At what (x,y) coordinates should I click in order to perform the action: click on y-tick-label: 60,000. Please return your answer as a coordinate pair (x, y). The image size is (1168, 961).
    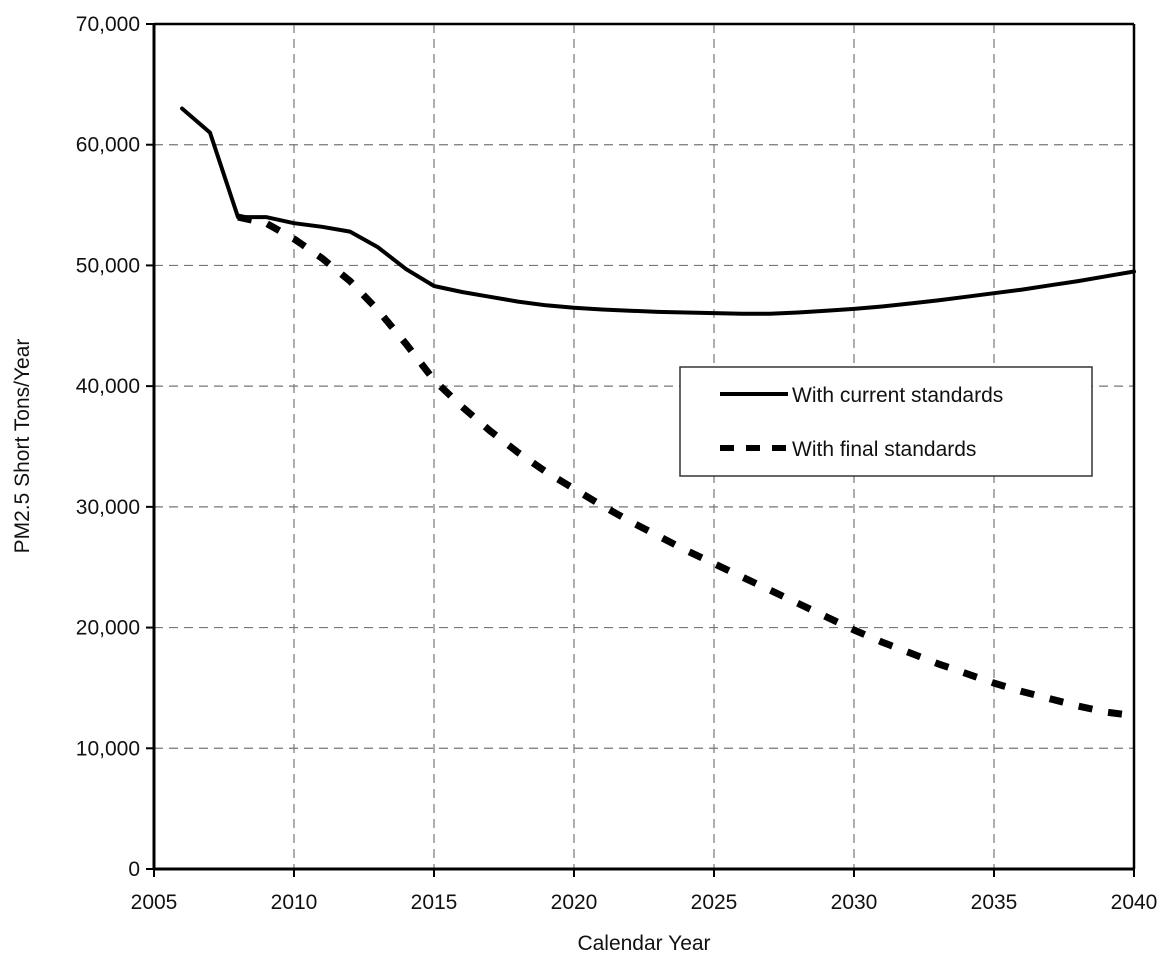
    Looking at the image, I should click on (108, 145).